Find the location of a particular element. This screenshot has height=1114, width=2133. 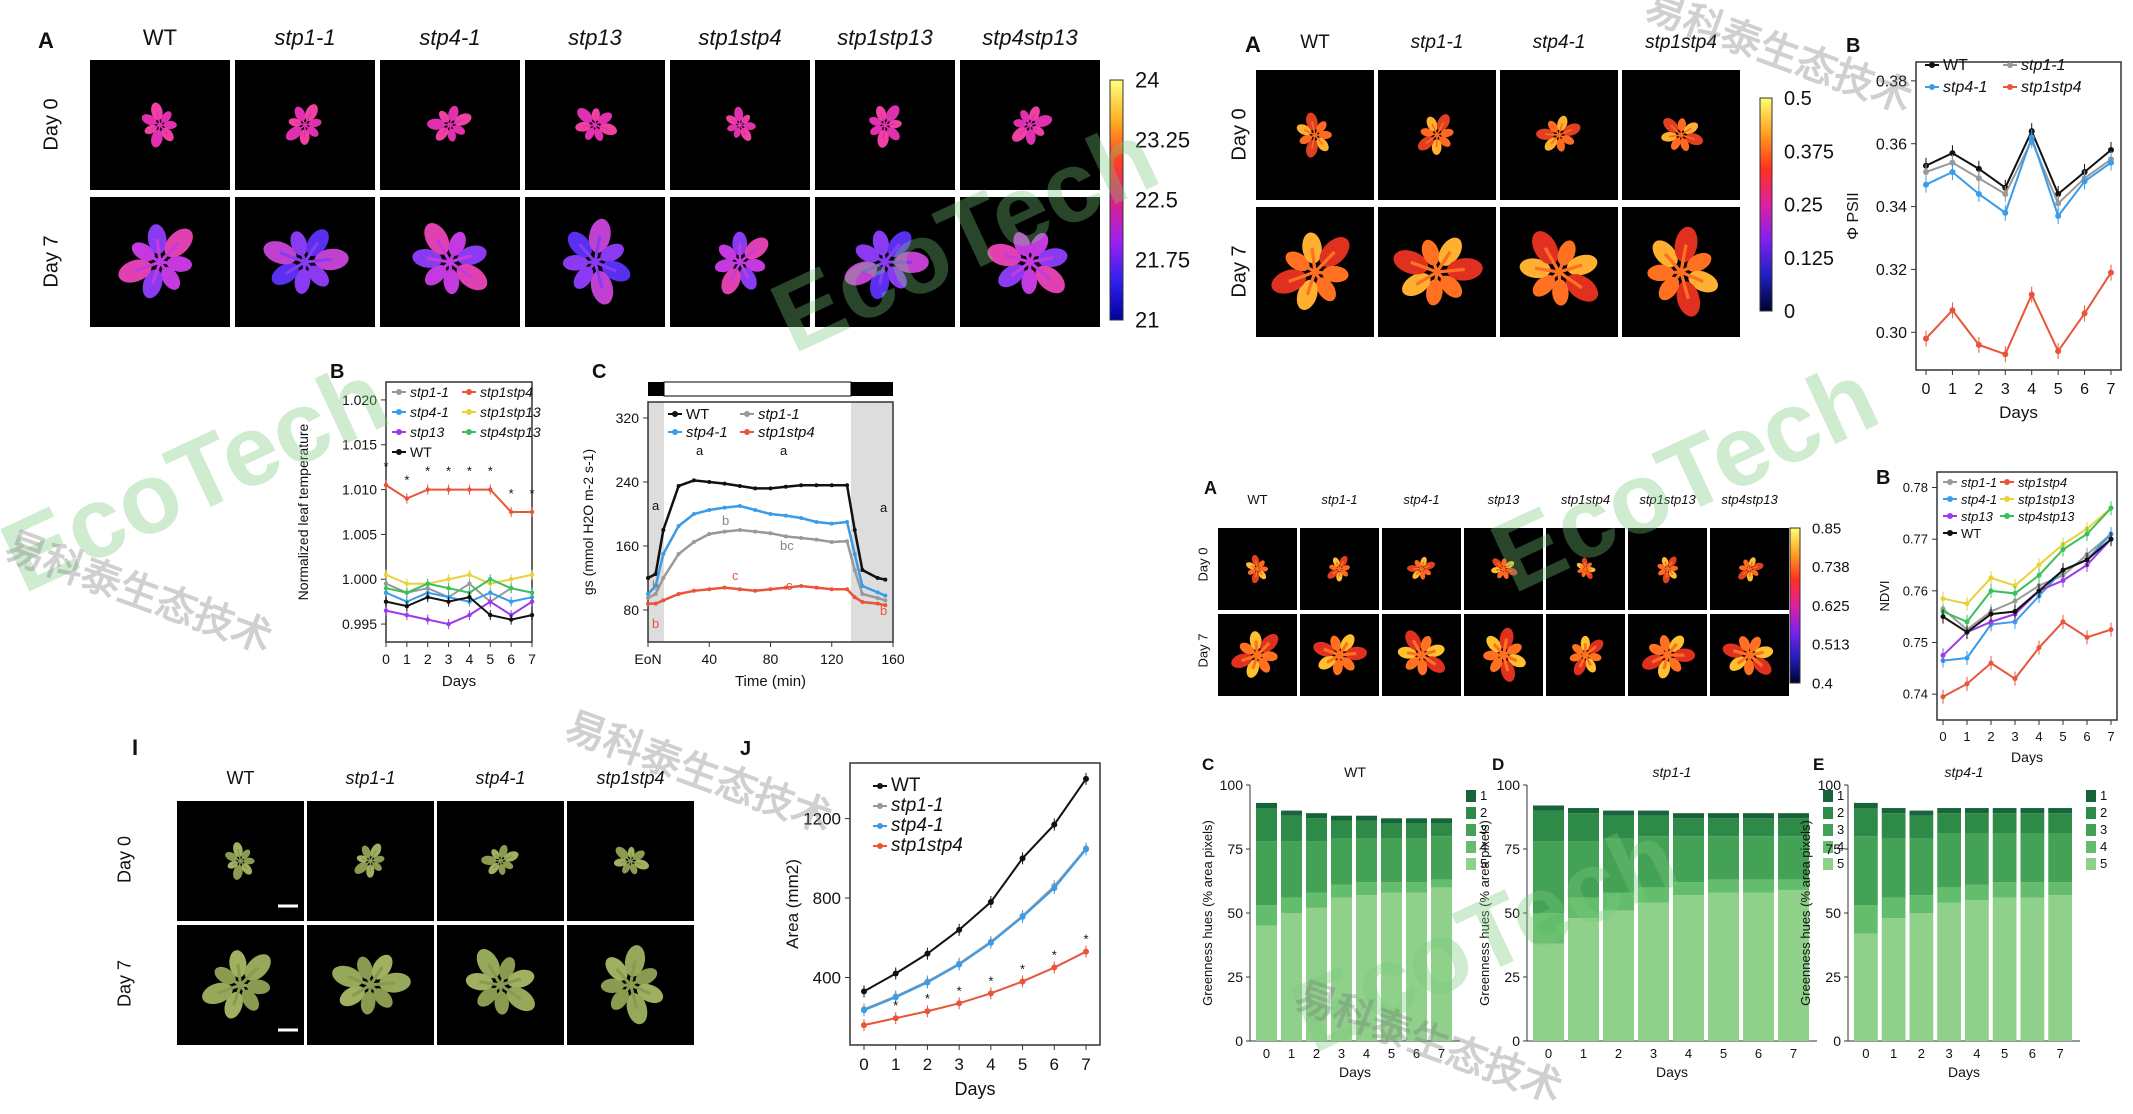

y-tick-label: 50 is located at coordinates (1235, 913).